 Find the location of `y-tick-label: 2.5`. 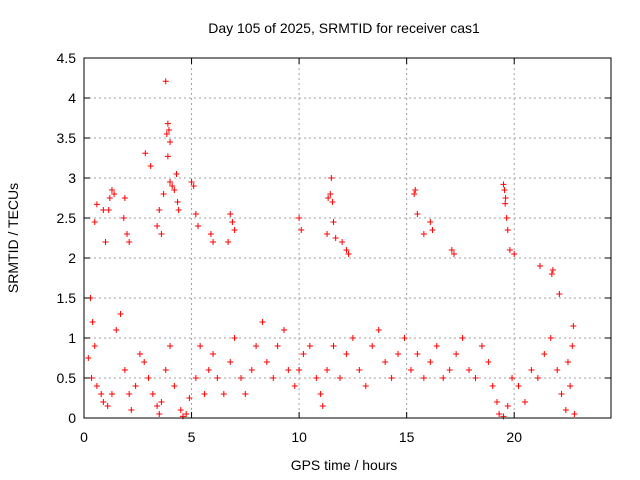

y-tick-label: 2.5 is located at coordinates (67, 218).